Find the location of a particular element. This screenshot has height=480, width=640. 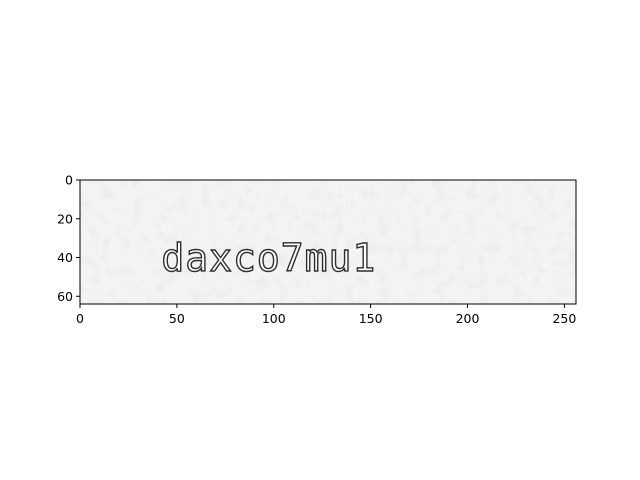

x-tick-label: 50 is located at coordinates (177, 318).